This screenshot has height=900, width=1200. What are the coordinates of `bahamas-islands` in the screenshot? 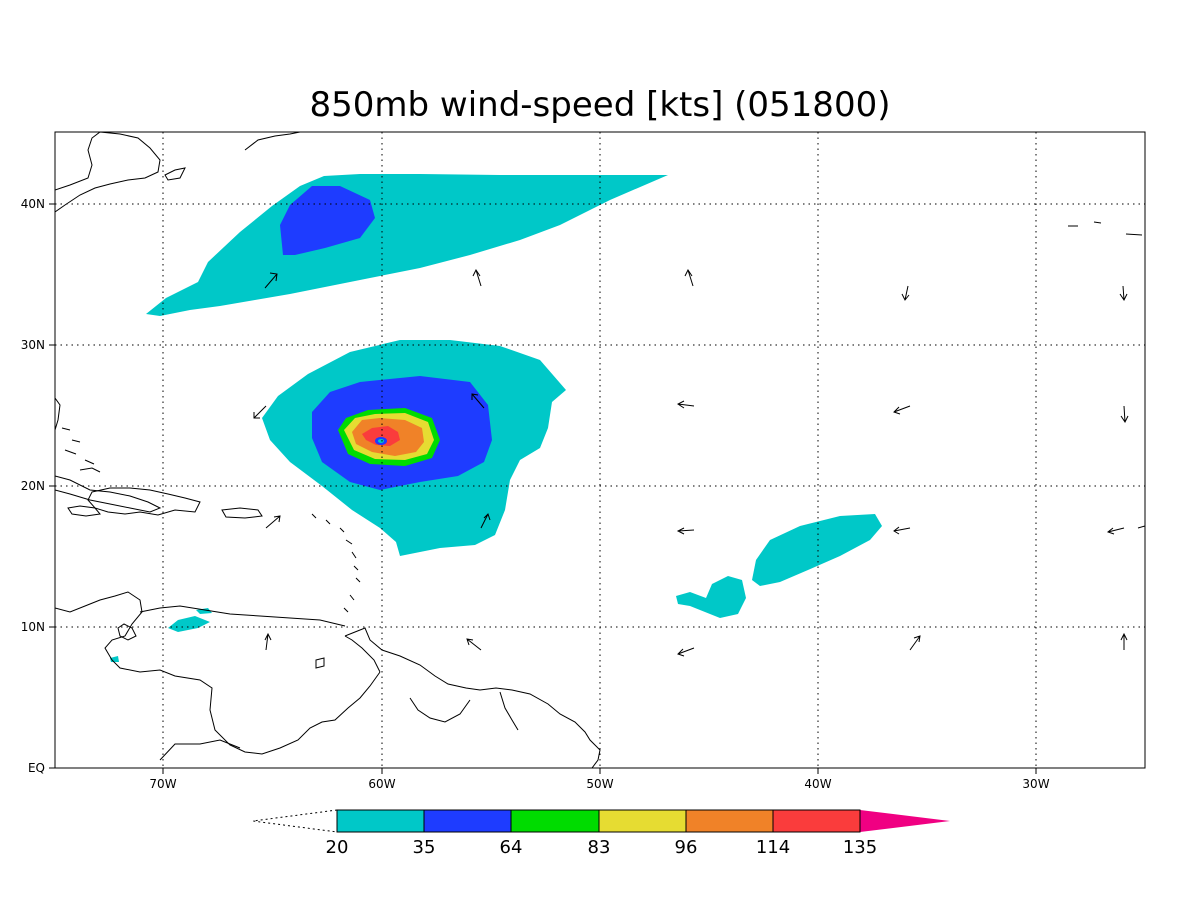 It's located at (81, 450).